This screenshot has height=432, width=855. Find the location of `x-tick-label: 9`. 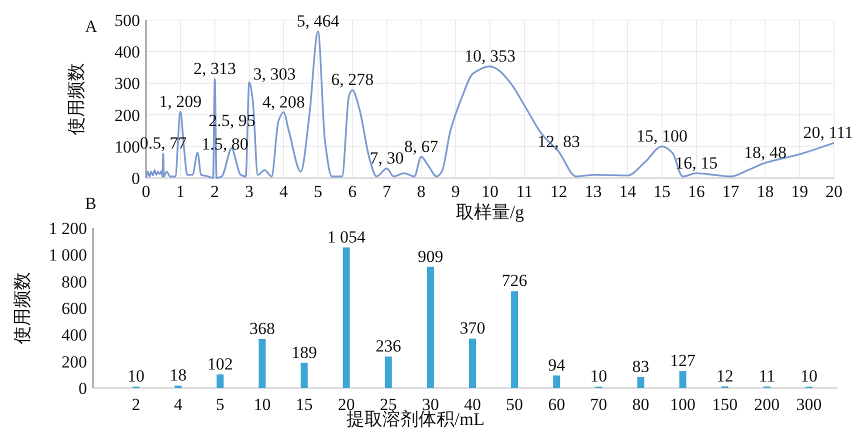

x-tick-label: 9 is located at coordinates (455, 191).